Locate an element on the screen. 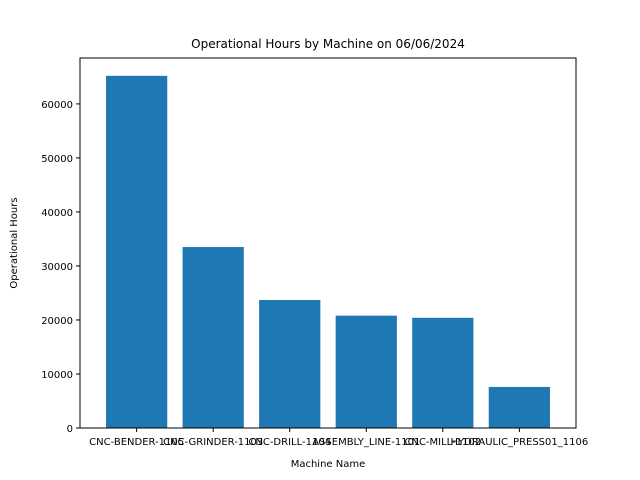 The image size is (640, 480). x-tick-label: ASSEMBLY_LINE-1101 is located at coordinates (366, 442).